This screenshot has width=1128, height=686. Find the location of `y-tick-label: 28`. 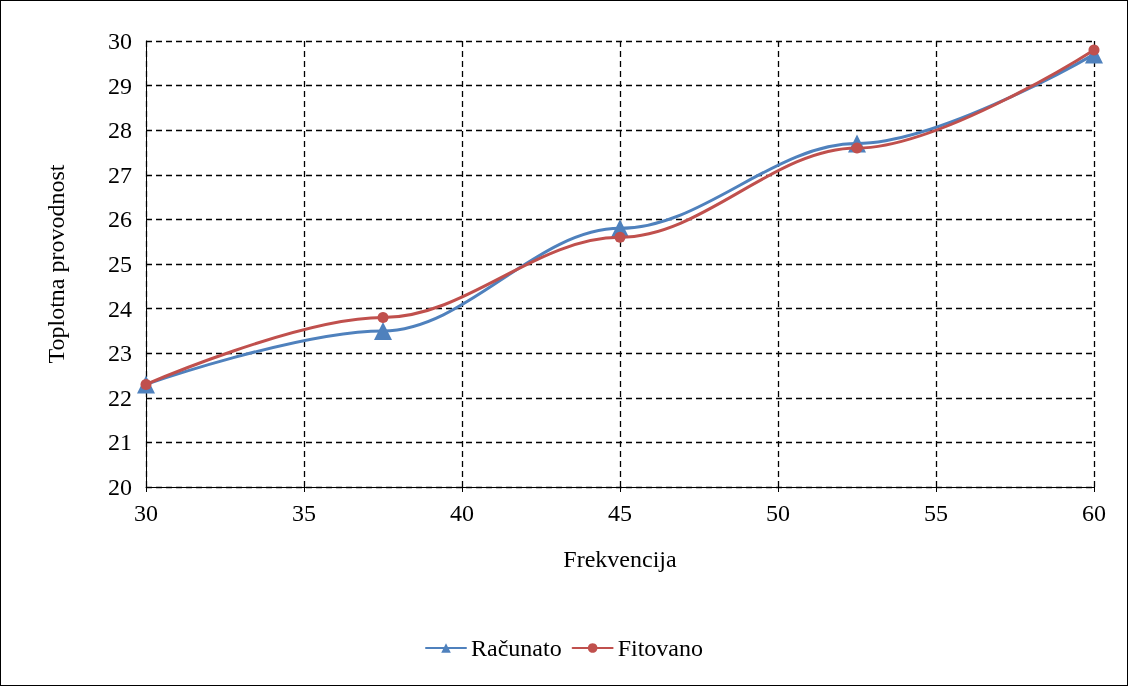

y-tick-label: 28 is located at coordinates (120, 130).